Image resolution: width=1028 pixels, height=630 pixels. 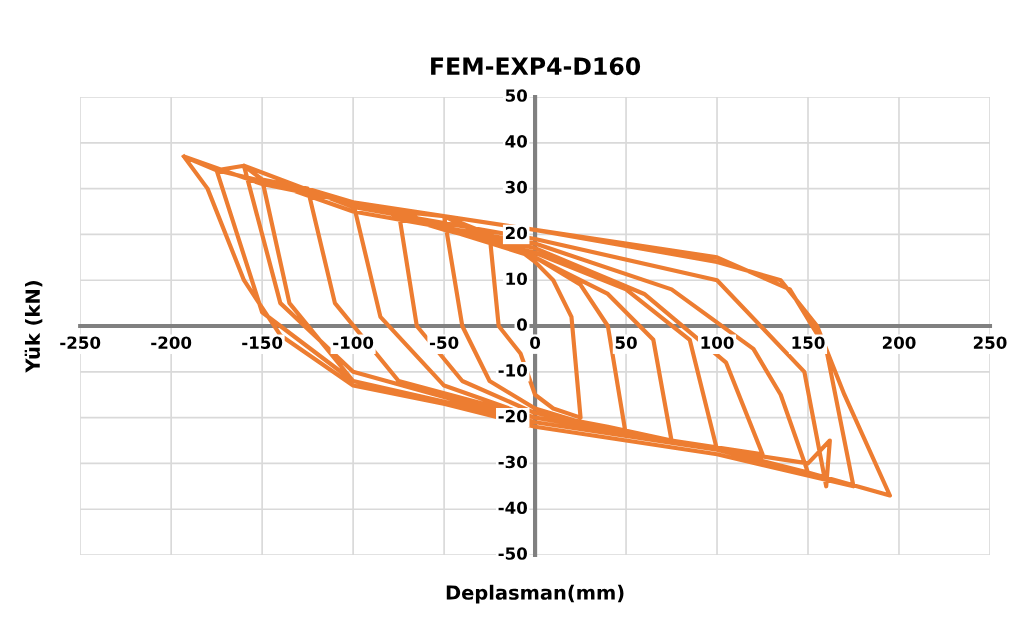 What do you see at coordinates (512, 553) in the screenshot?
I see `y-tick-label: -50` at bounding box center [512, 553].